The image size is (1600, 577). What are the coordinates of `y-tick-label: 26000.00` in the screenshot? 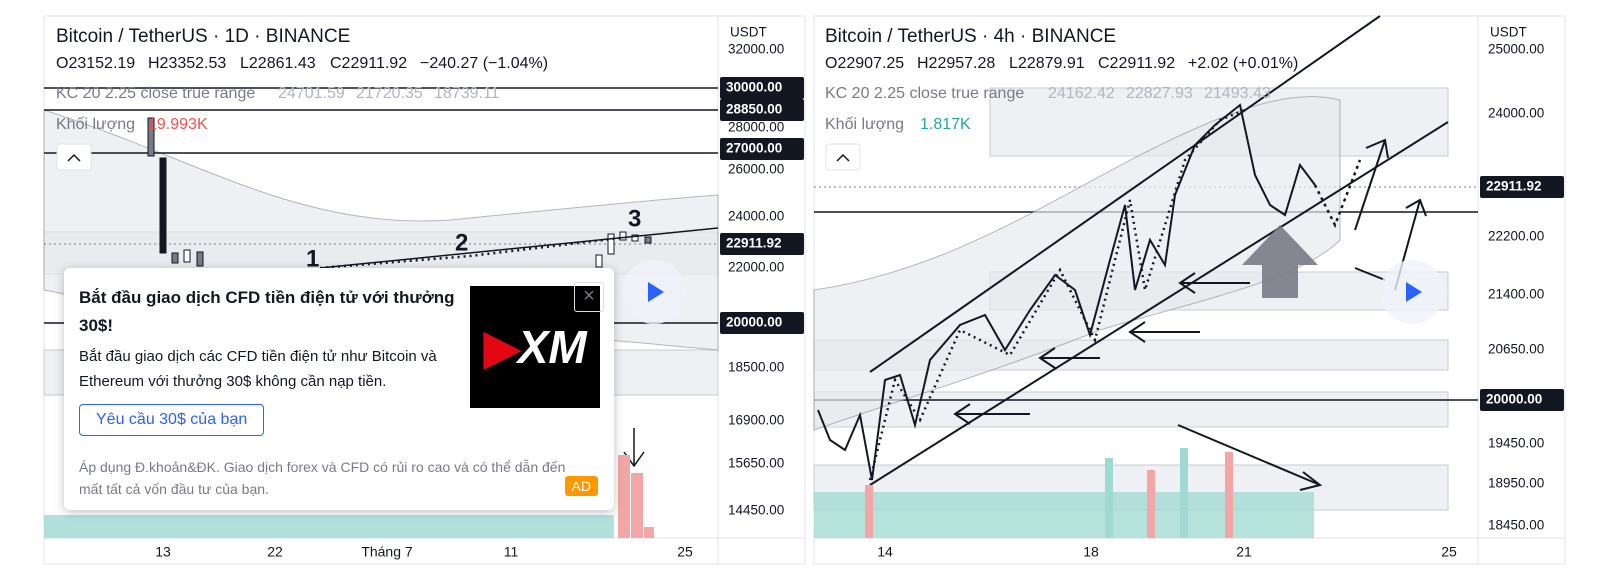 It's located at (756, 169).